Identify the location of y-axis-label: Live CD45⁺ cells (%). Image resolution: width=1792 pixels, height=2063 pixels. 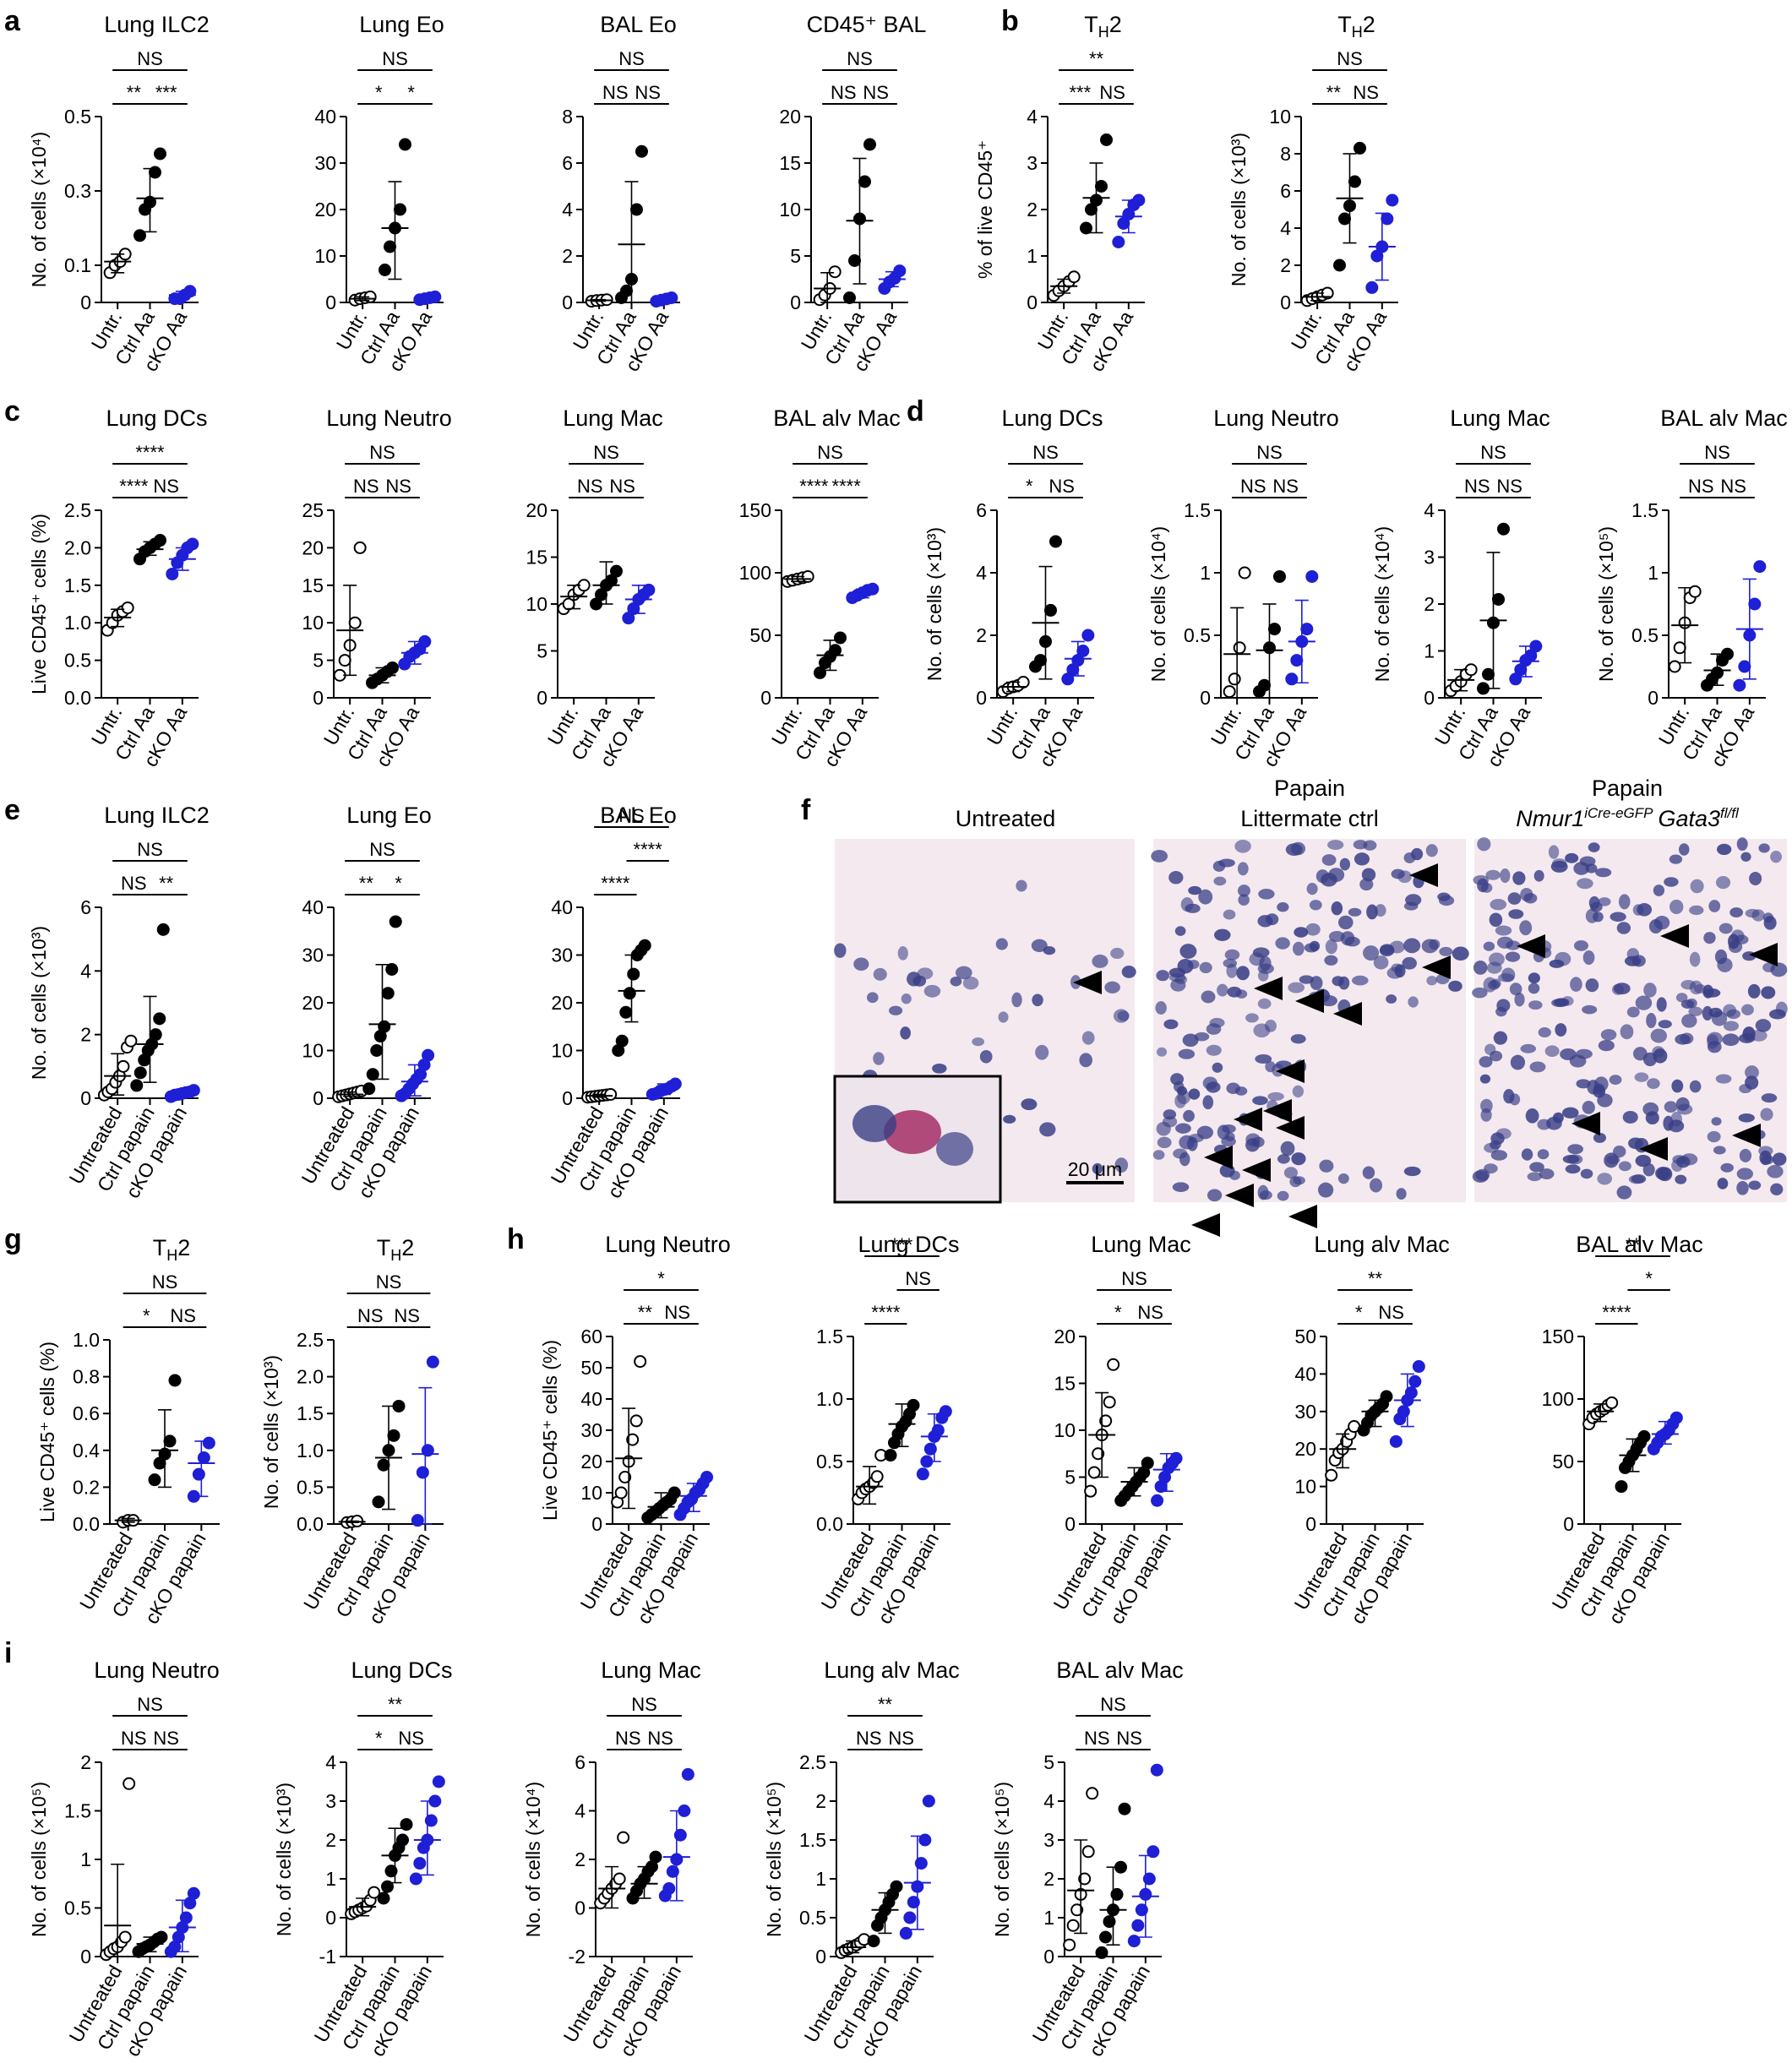
(550, 1430).